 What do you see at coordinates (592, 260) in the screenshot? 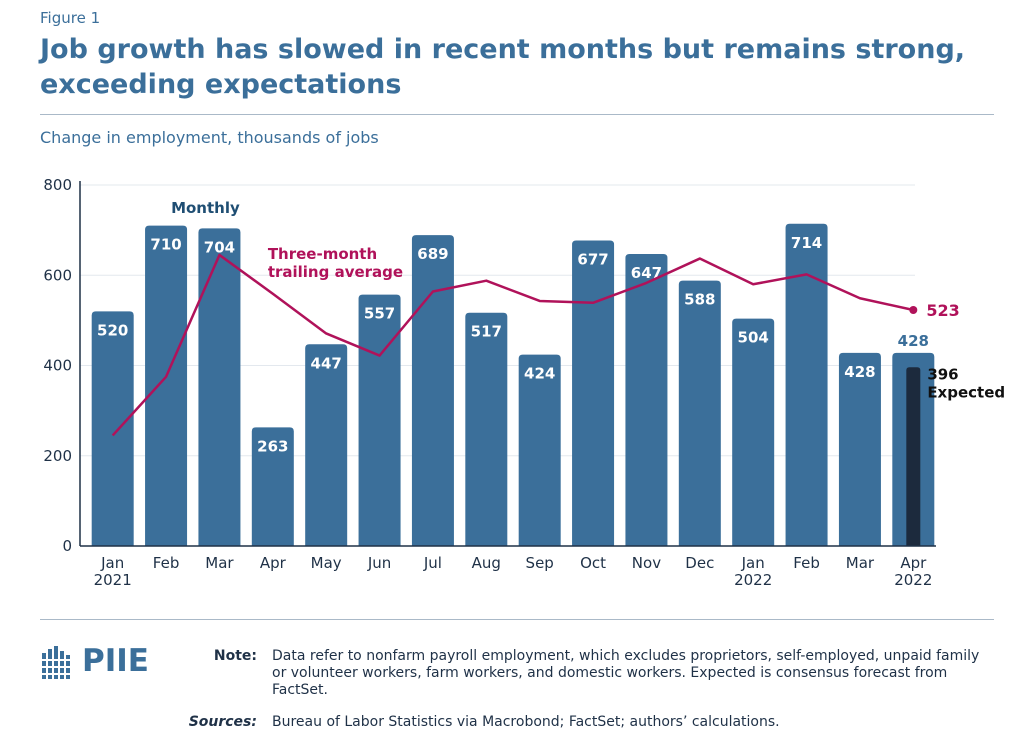
I see `bar-value-label: 677` at bounding box center [592, 260].